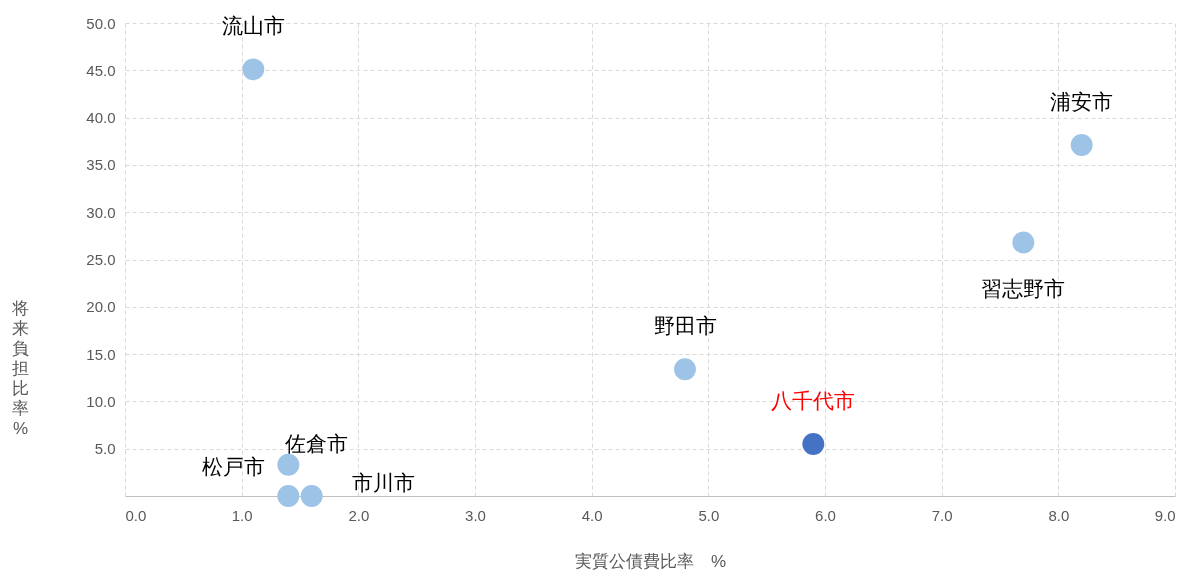 Image resolution: width=1192 pixels, height=581 pixels. What do you see at coordinates (1059, 515) in the screenshot?
I see `x-tick-label: 8.0` at bounding box center [1059, 515].